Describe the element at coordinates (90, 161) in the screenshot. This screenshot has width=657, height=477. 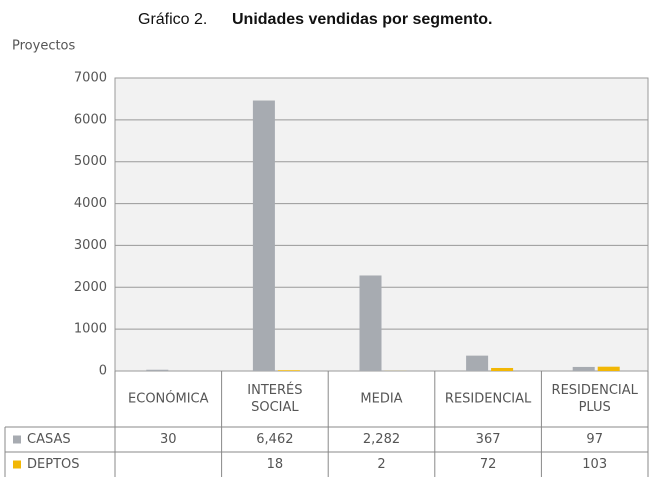
I see `y-tick-label: 5000` at that location.